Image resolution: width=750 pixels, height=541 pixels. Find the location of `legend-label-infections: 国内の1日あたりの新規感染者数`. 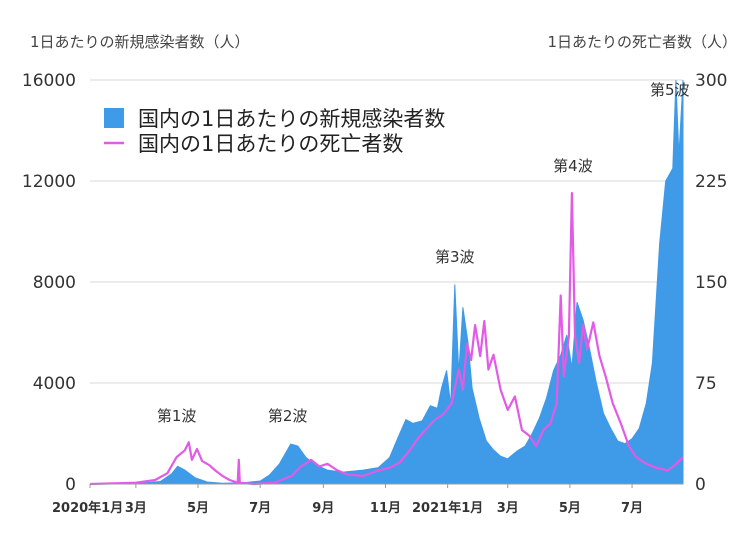

legend-label-infections: 国内の1日あたりの新規感染者数 is located at coordinates (291, 119).